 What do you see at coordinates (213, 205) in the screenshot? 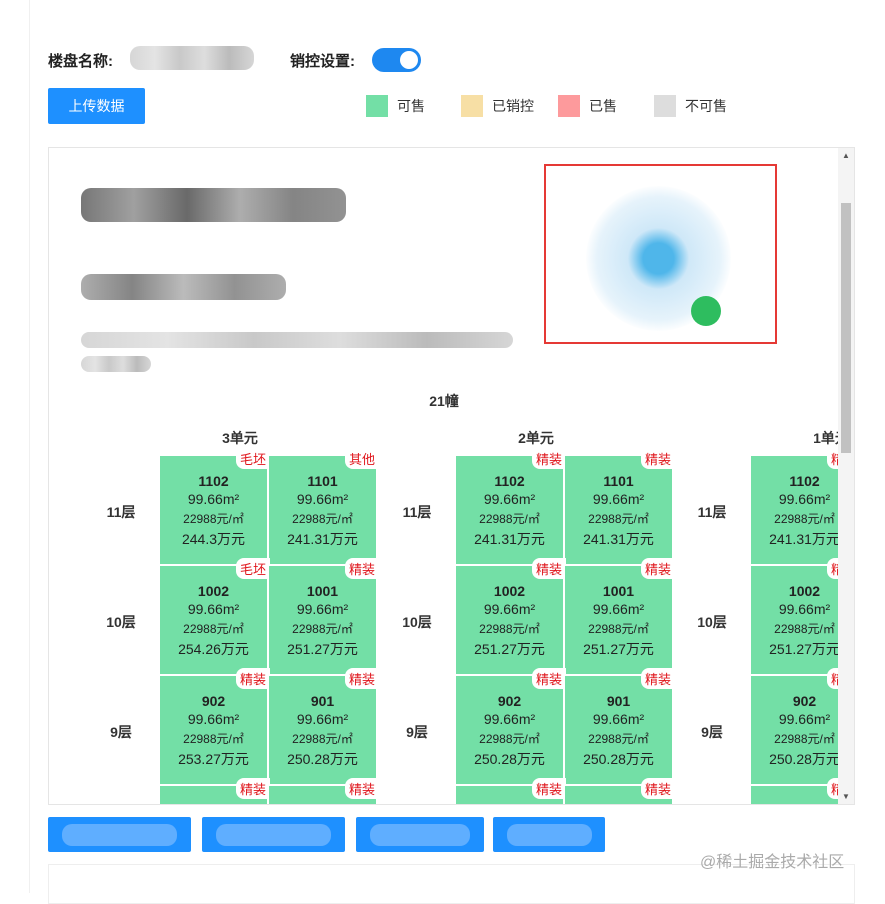
I see `project-title-blurred` at bounding box center [213, 205].